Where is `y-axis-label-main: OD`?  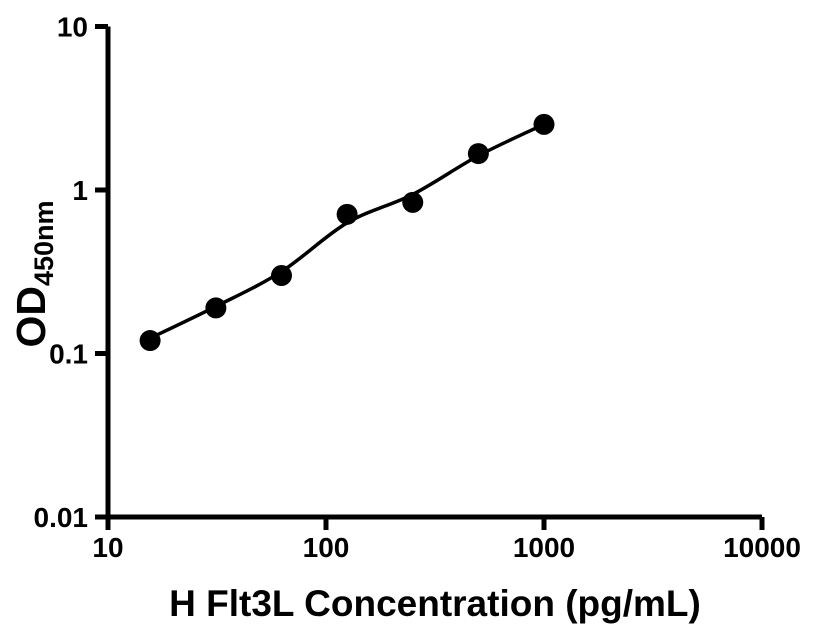 y-axis-label-main: OD is located at coordinates (31, 317).